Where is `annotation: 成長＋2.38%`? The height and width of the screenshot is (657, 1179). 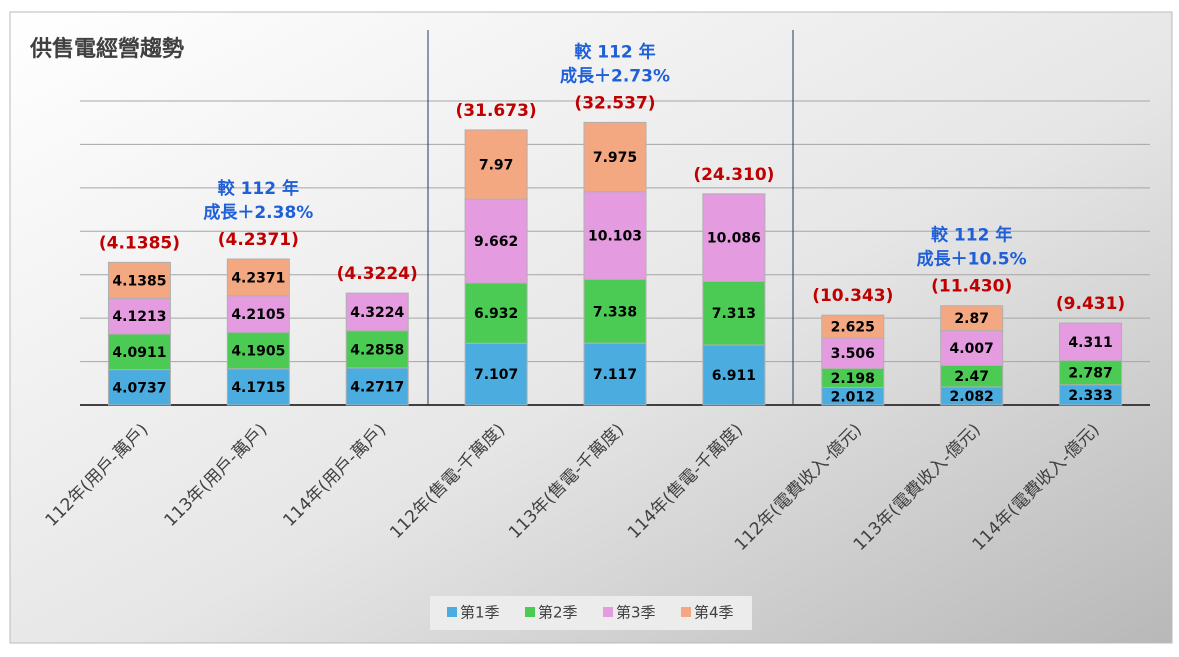
annotation: 成長＋2.38% is located at coordinates (258, 212).